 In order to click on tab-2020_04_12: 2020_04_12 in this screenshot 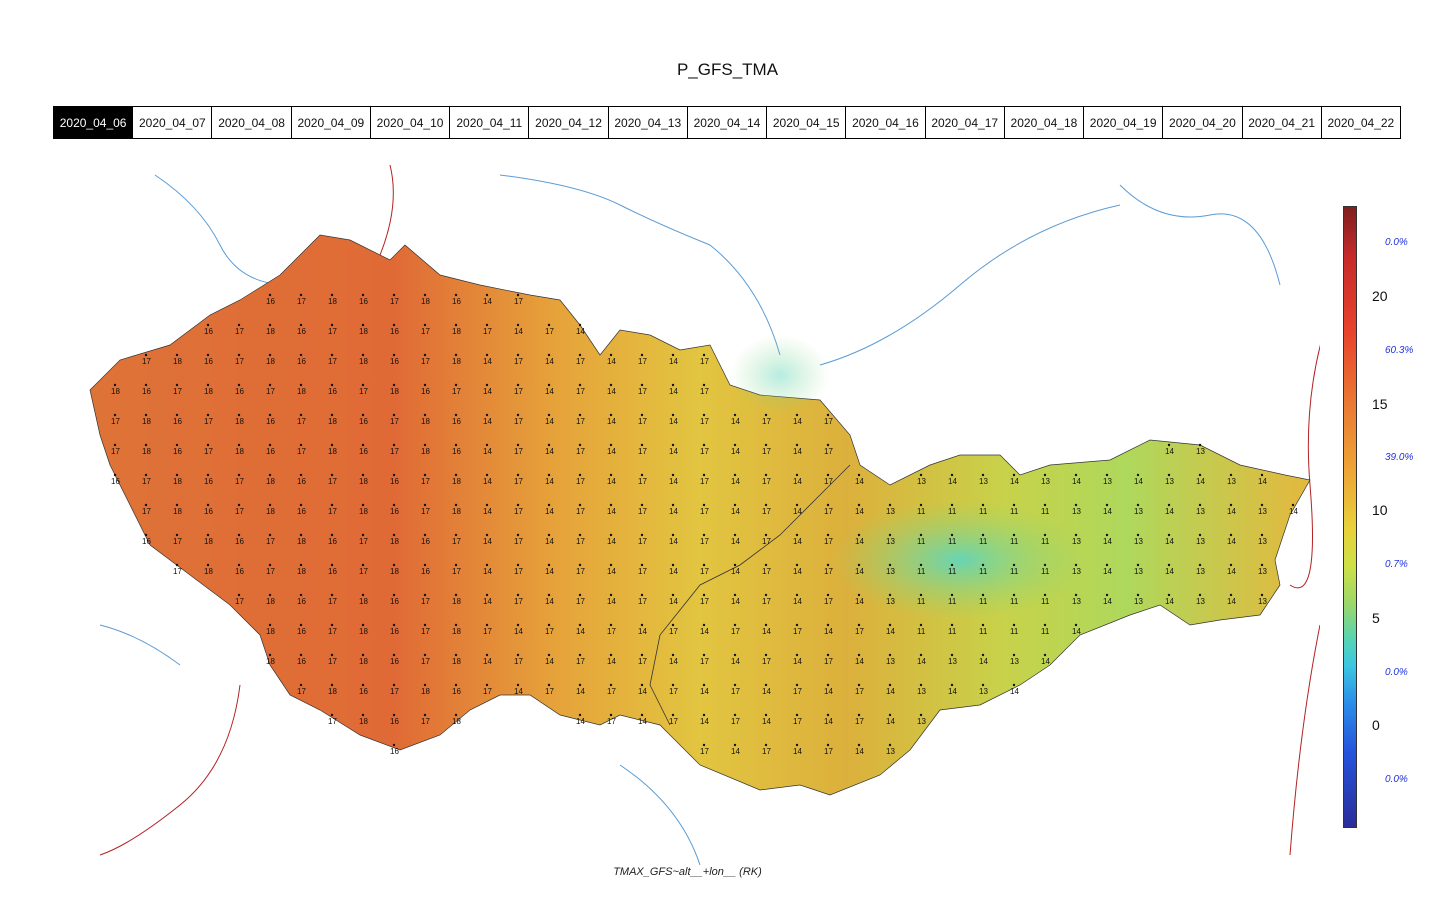, I will do `click(569, 122)`.